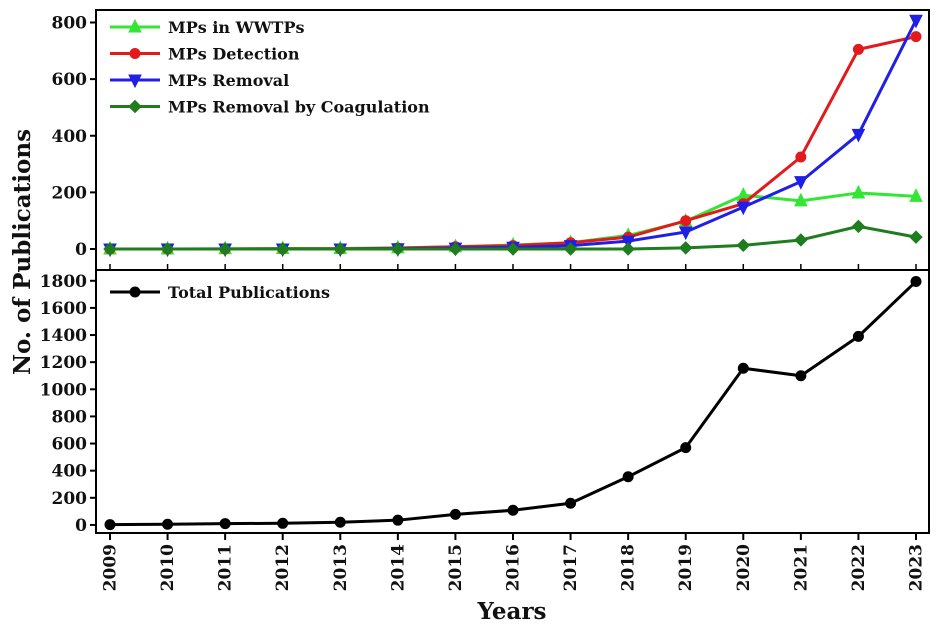 The image size is (945, 632). I want to click on legend-marker-total-publications, so click(135, 292).